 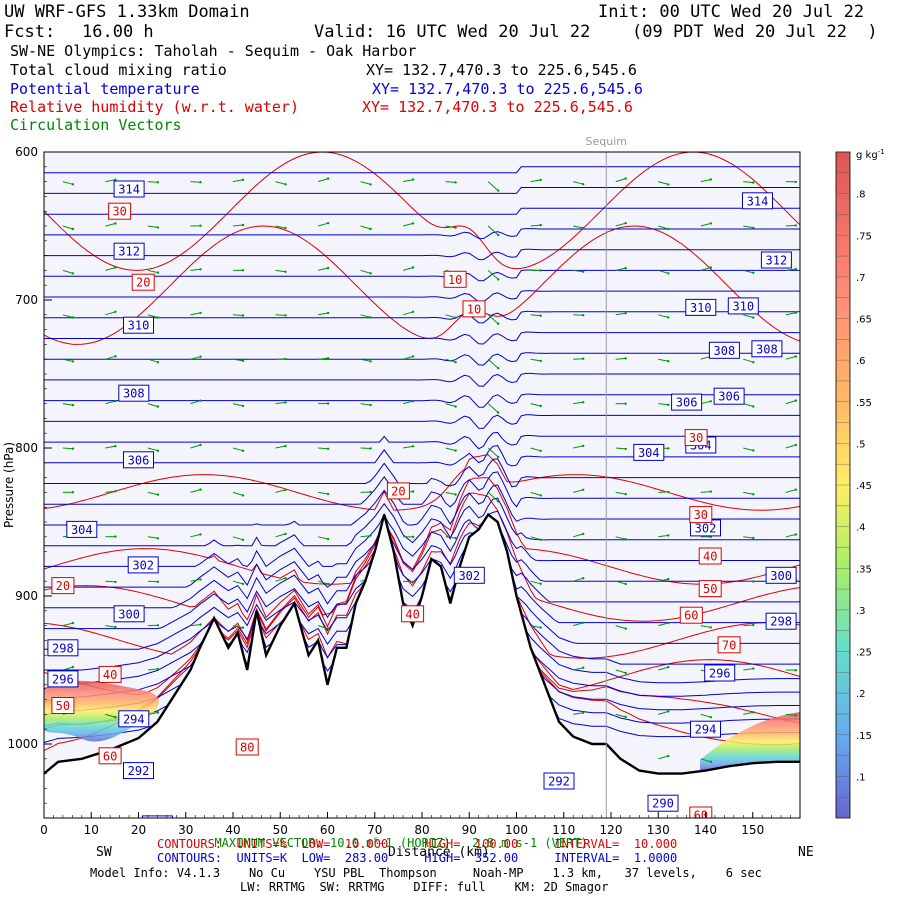 I want to click on x-tick-label: 100, so click(x=516, y=830).